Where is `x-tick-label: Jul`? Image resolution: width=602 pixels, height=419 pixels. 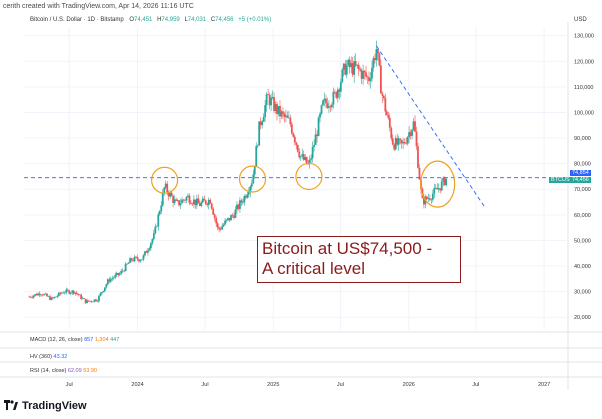
x-tick-label: Jul is located at coordinates (69, 385).